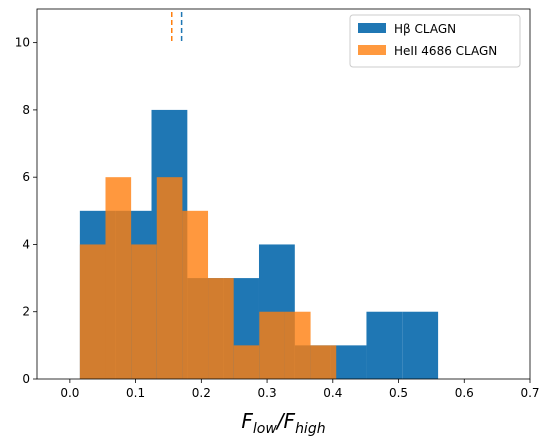 The height and width of the screenshot is (446, 554). What do you see at coordinates (135, 393) in the screenshot?
I see `x-tick-label: 0.1` at bounding box center [135, 393].